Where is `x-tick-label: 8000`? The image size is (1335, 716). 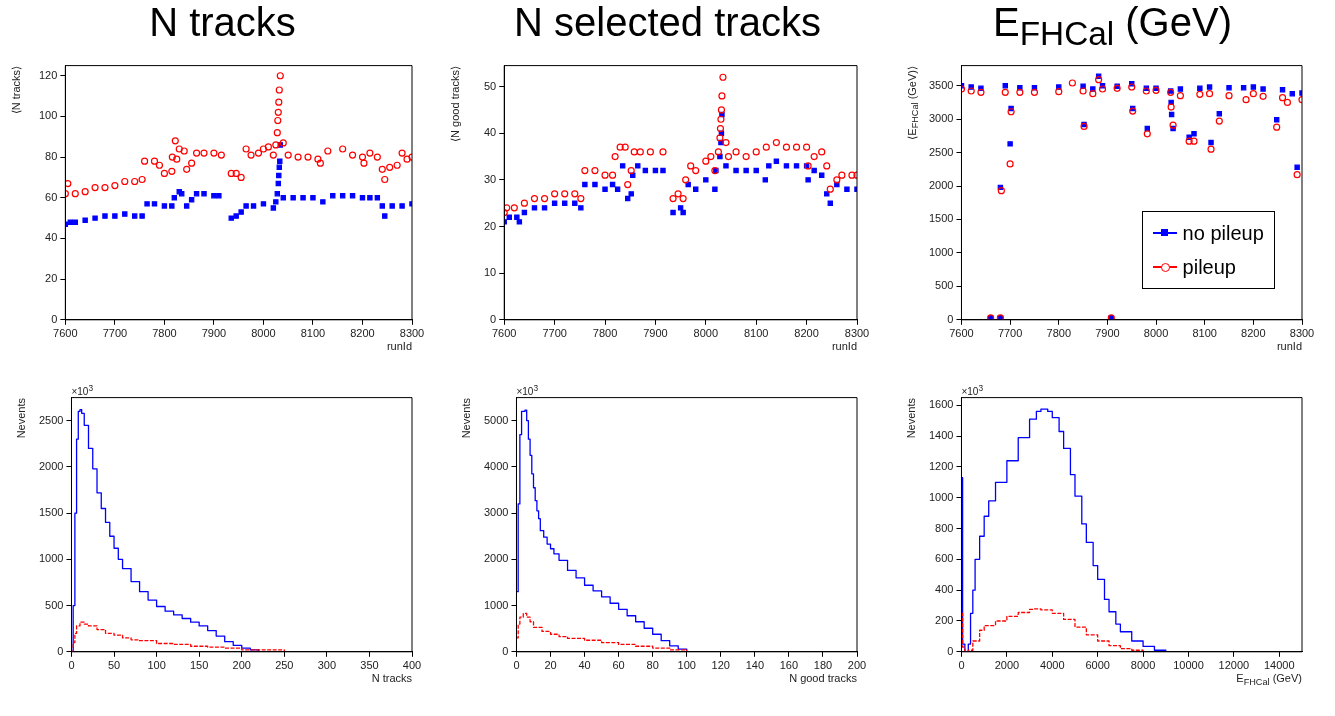
x-tick-label: 8000 is located at coordinates (706, 333).